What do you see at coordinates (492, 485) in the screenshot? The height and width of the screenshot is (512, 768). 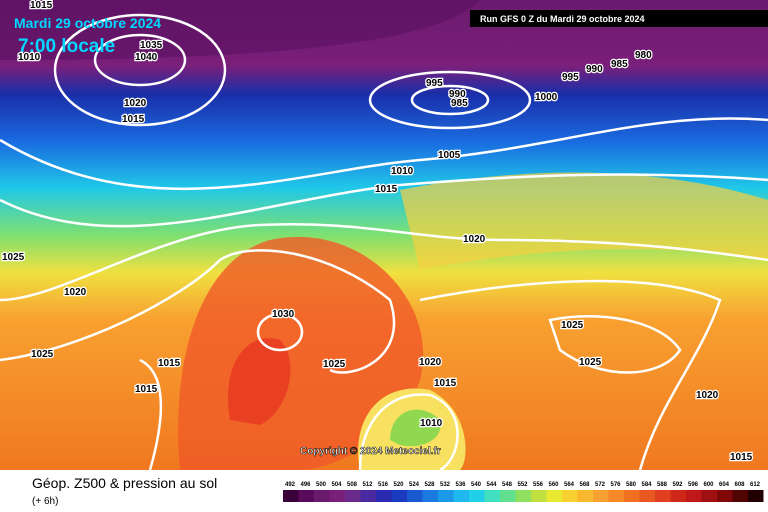 I see `colorbar-label: 544` at bounding box center [492, 485].